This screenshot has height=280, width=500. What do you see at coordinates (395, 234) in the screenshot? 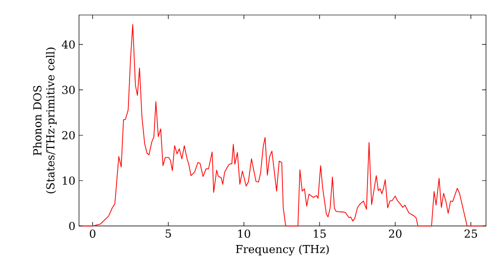
I see `x-tick-label: 20` at bounding box center [395, 234].